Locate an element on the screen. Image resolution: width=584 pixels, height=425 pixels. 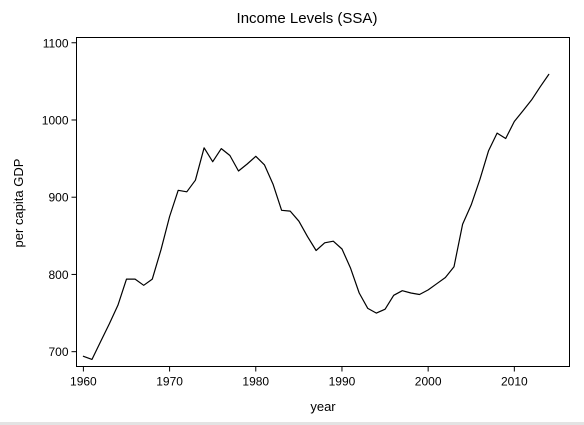
y-tick-label: 900 is located at coordinates (58, 198).